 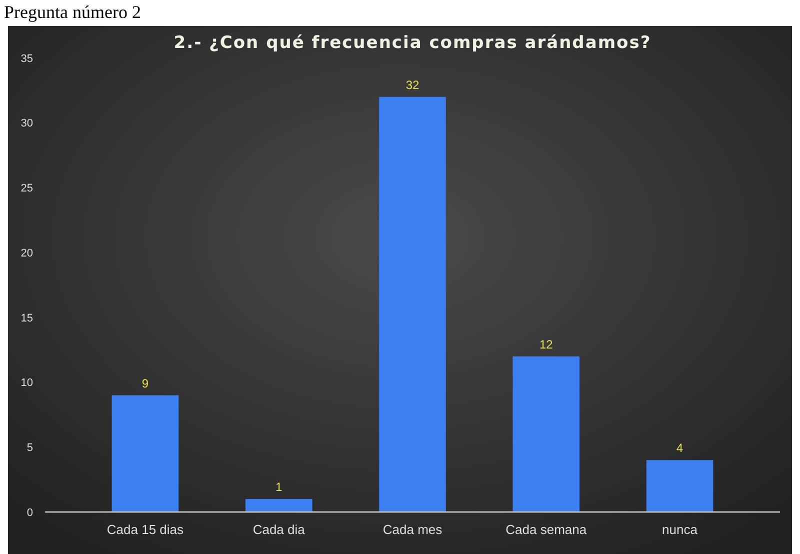 I want to click on x-tick-label: Cada dia, so click(x=279, y=529).